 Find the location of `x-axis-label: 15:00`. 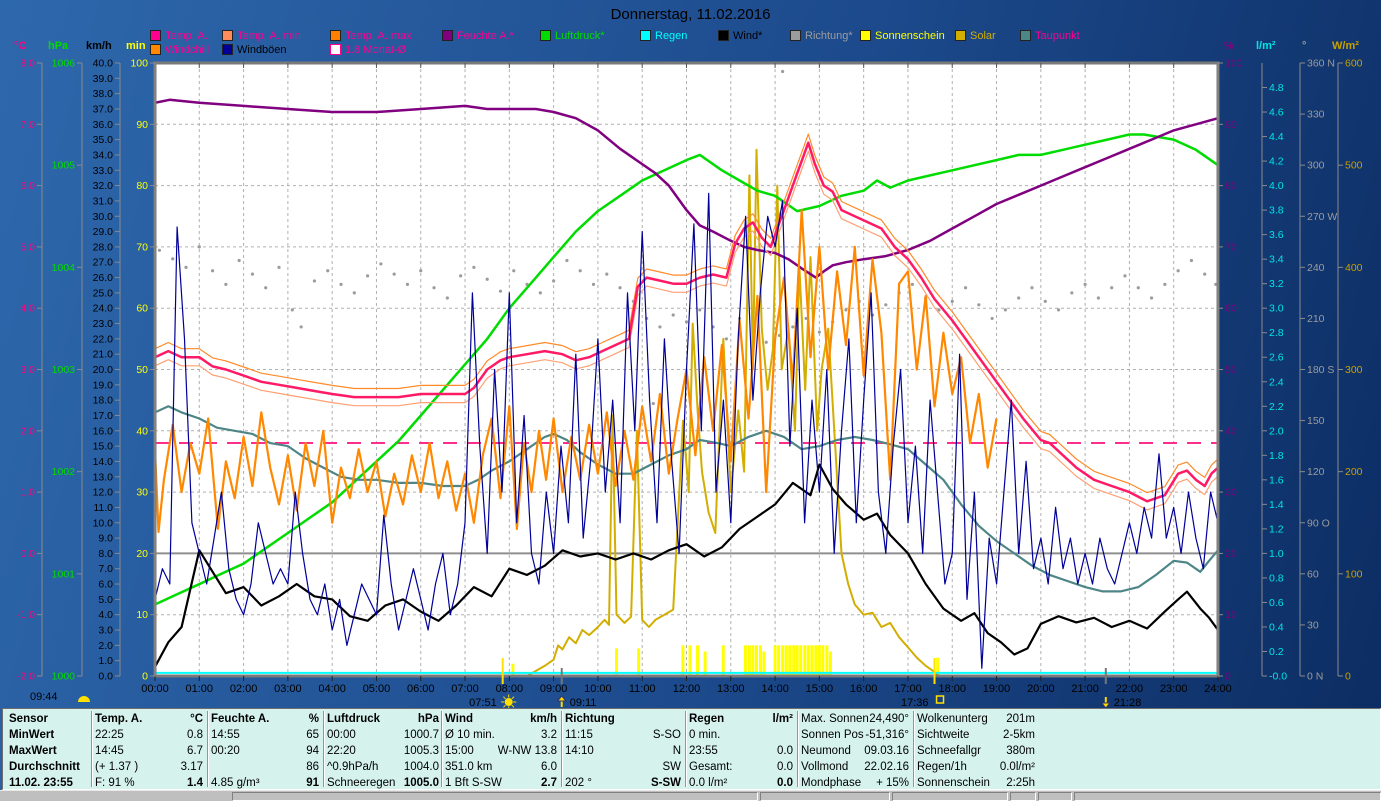

x-axis-label: 15:00 is located at coordinates (820, 689).